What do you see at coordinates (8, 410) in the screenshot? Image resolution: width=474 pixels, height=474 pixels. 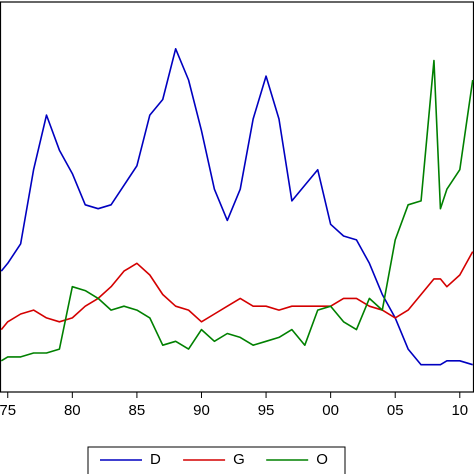 I see `x-tick-label: 75` at bounding box center [8, 410].